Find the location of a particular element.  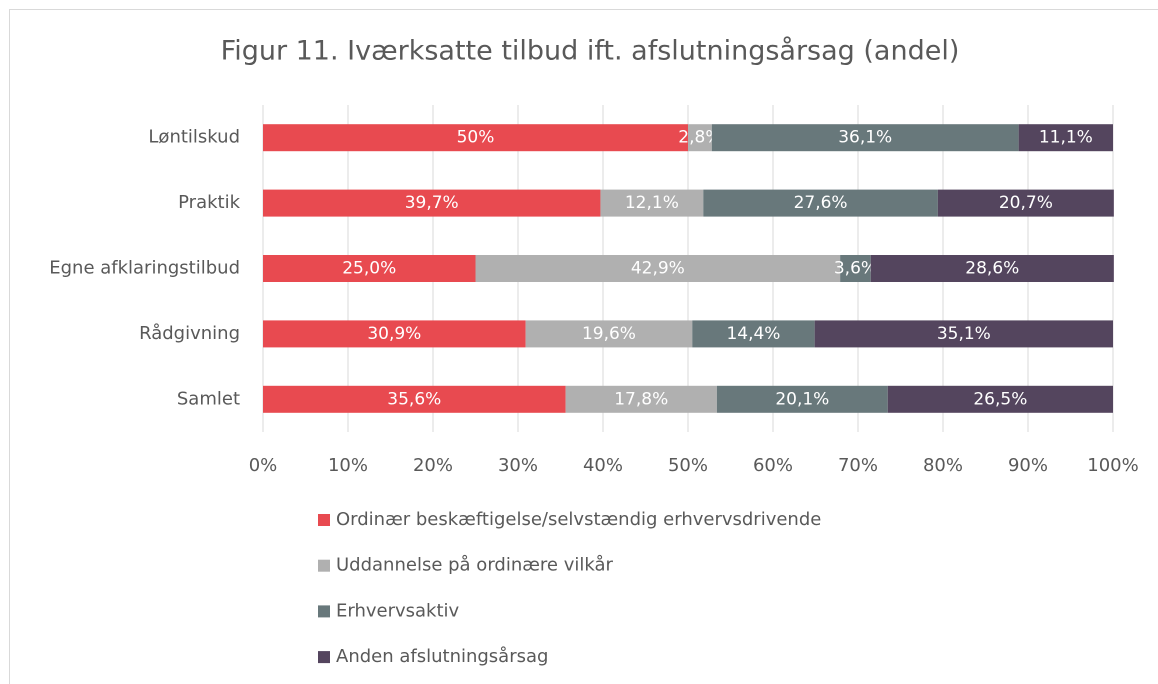

legend-label: Uddannelse på ordinære vilkår is located at coordinates (474, 565).